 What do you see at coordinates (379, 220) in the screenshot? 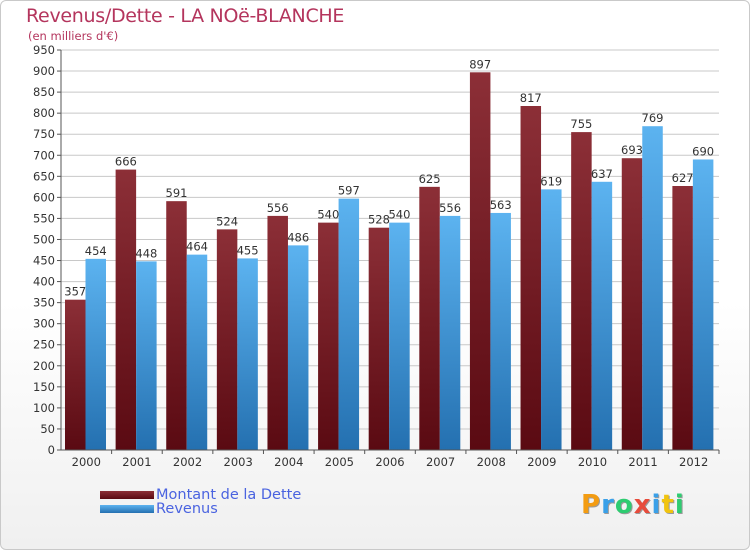
I see `data-label-debt-2006: 528` at bounding box center [379, 220].